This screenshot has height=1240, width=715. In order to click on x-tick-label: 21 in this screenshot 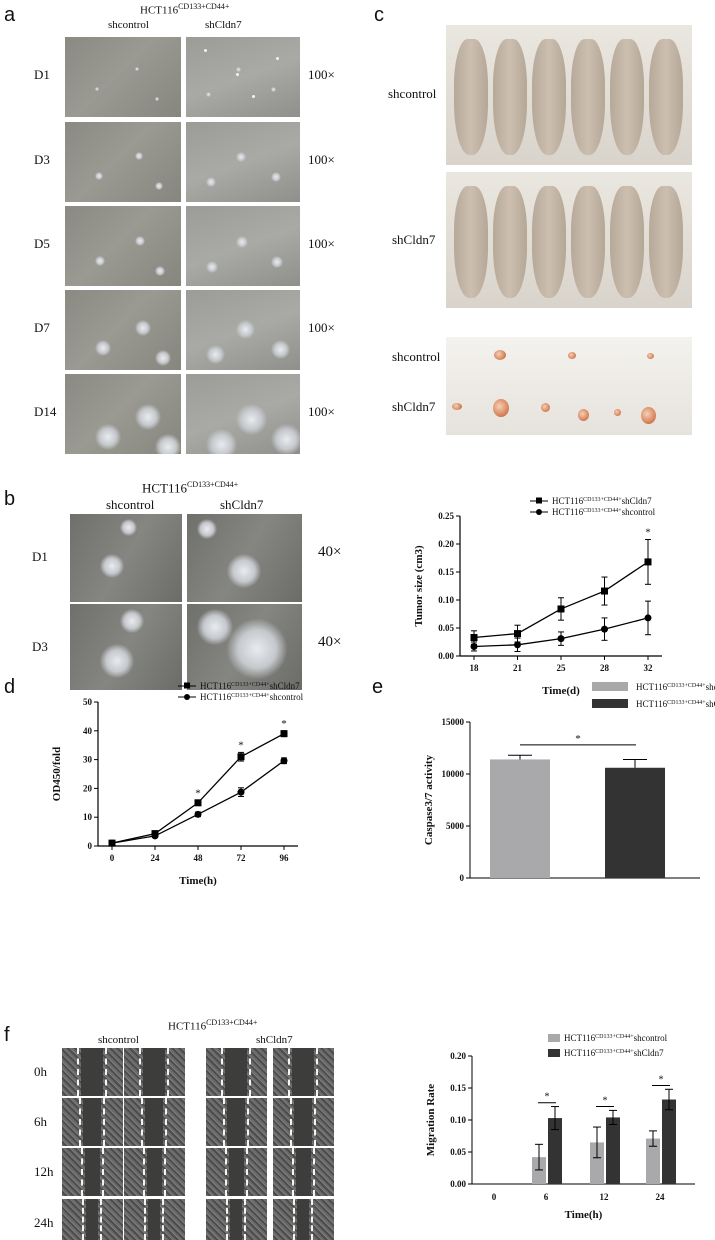, I will do `click(518, 668)`.